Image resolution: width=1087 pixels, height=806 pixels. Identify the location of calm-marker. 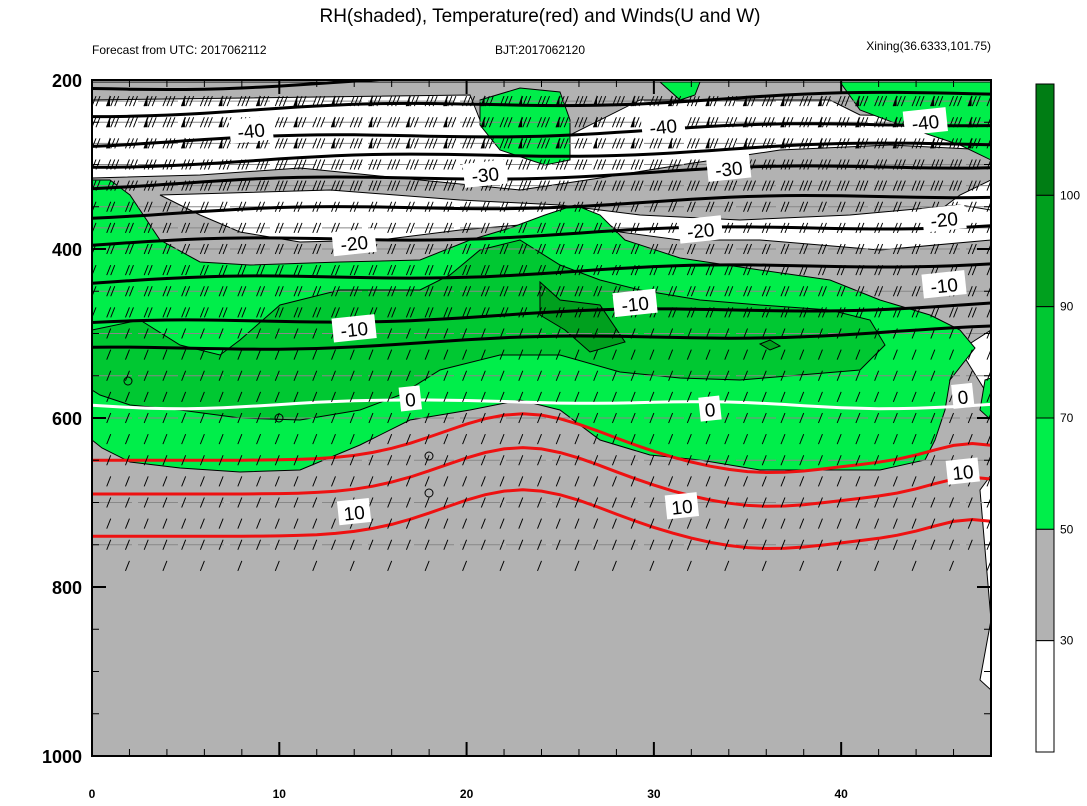
(128, 381).